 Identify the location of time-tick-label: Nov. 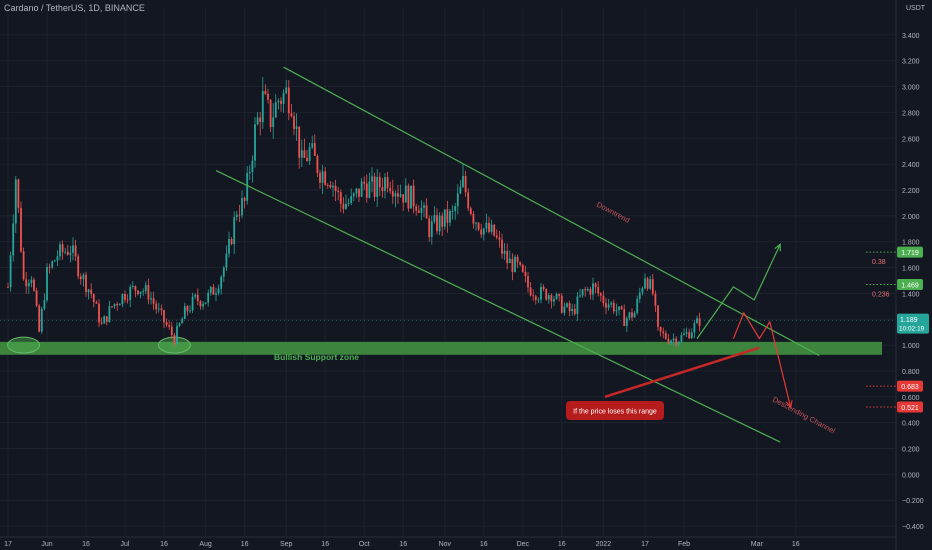
(445, 544).